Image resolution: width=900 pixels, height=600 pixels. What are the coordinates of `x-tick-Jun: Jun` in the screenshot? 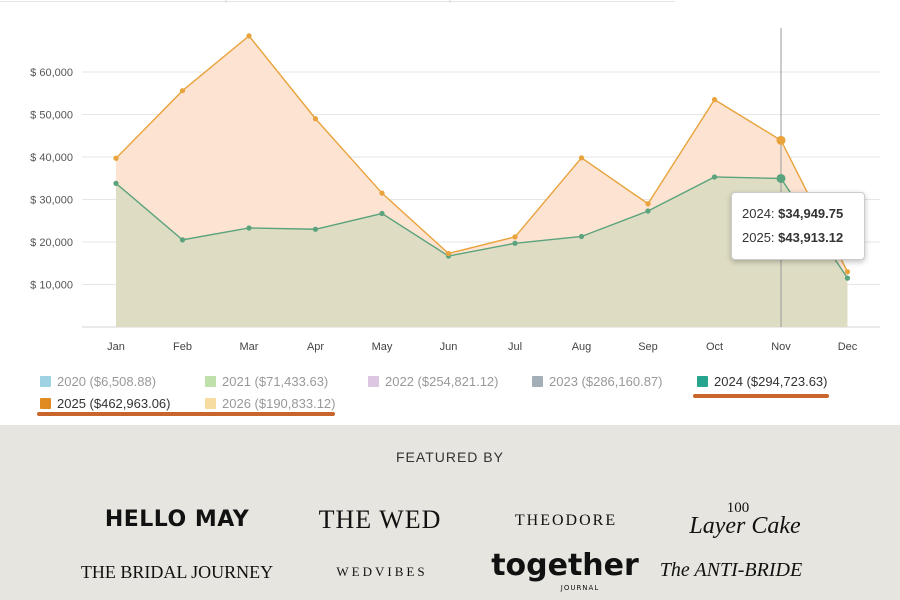 It's located at (449, 347).